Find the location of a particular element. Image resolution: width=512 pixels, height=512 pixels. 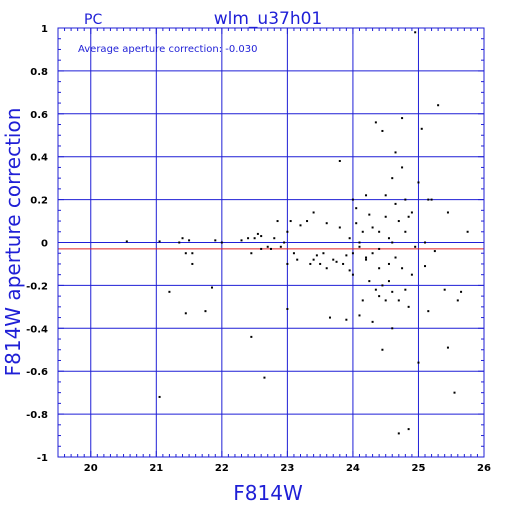

y-tick-label: 1 is located at coordinates (44, 29).